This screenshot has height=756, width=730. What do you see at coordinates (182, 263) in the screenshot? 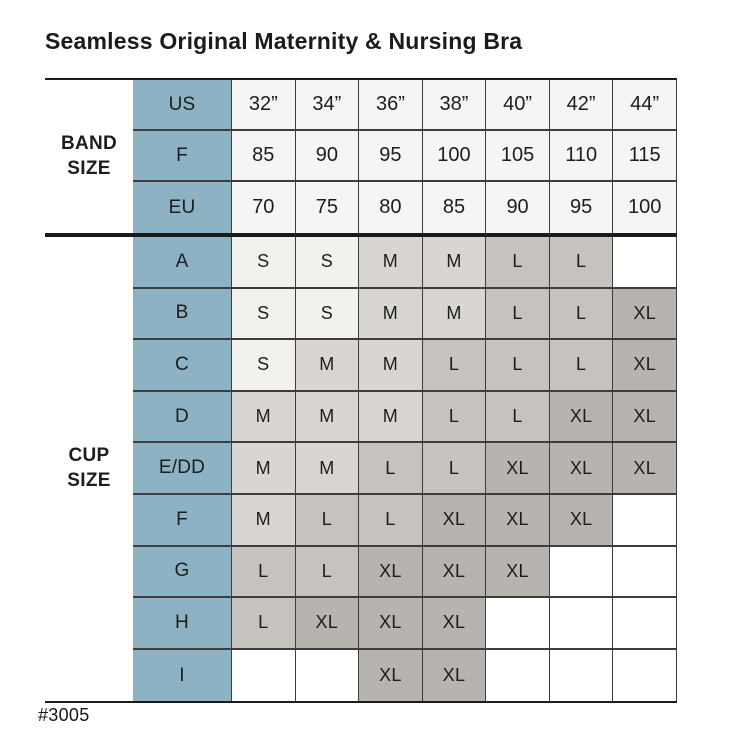
I see `cup-row-header-a: A` at bounding box center [182, 263].